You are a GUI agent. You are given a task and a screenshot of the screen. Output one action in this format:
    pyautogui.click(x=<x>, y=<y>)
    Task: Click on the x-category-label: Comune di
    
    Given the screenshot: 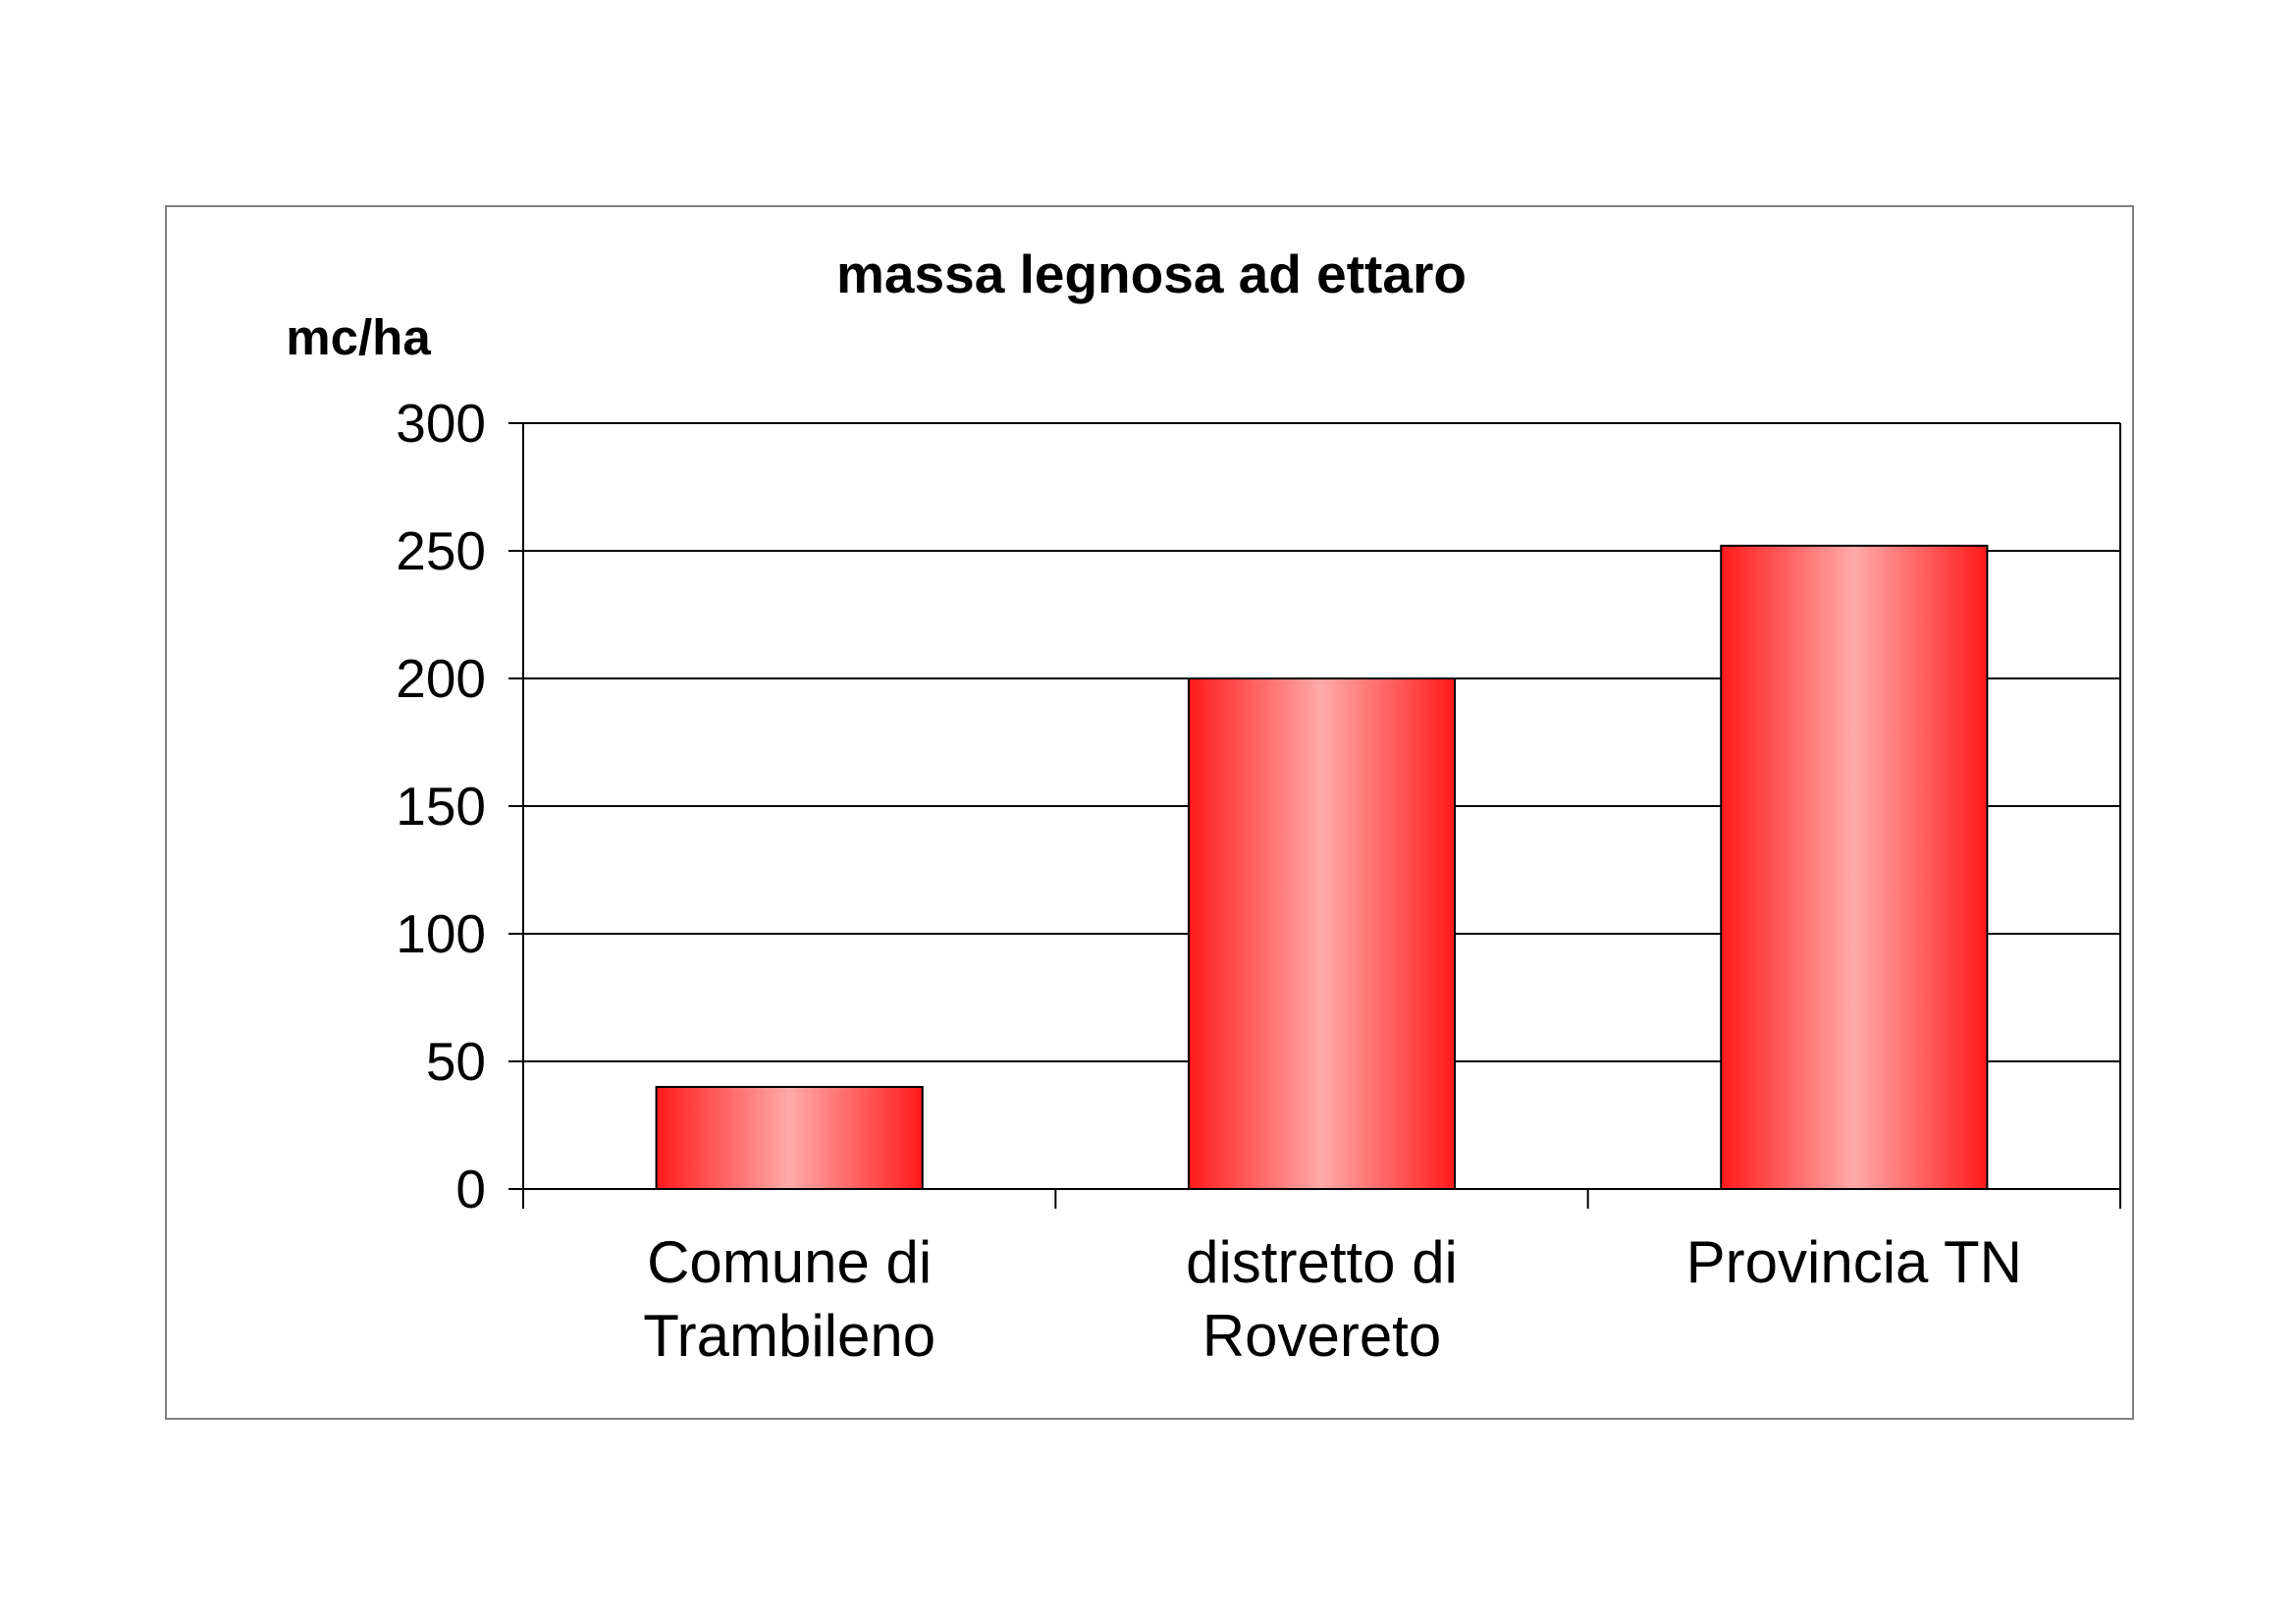 What is the action you would take?
    pyautogui.click(x=789, y=1262)
    